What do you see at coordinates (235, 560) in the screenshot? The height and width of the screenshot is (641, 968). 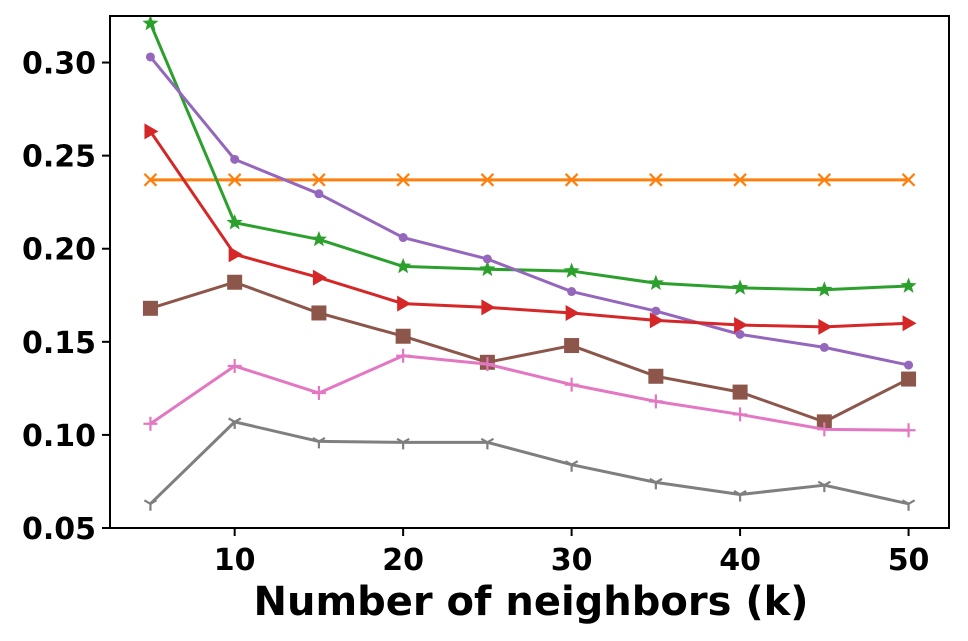 I see `x-tick-label: 10` at bounding box center [235, 560].